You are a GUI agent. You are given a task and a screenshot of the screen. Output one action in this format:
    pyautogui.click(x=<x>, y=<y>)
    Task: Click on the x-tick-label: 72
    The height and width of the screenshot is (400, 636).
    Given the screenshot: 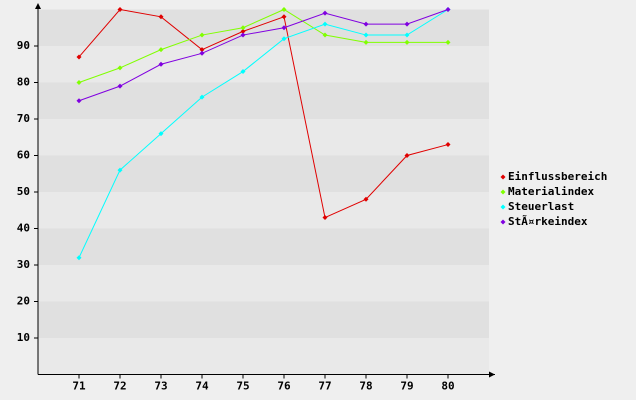 What is the action you would take?
    pyautogui.click(x=119, y=386)
    